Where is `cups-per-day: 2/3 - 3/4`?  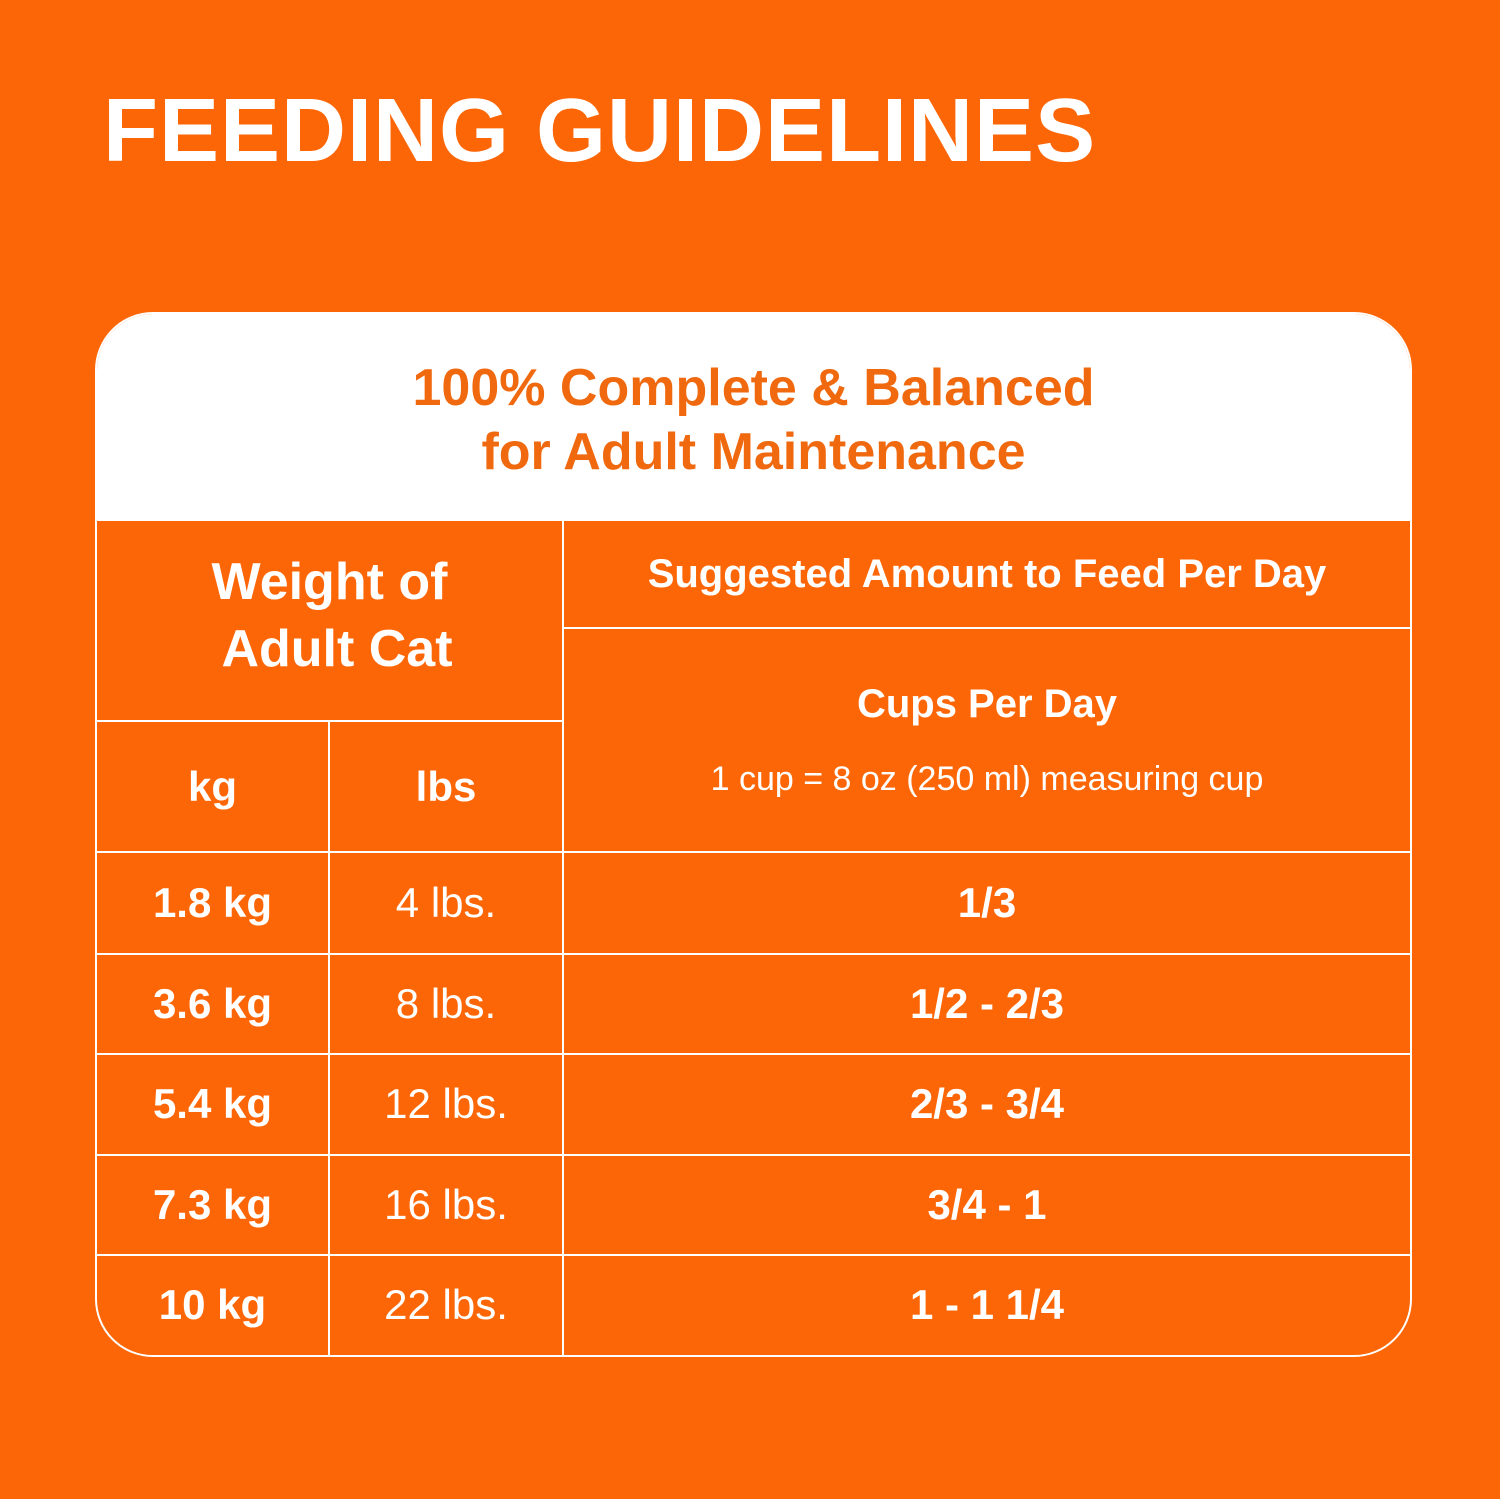 cups-per-day: 2/3 - 3/4 is located at coordinates (987, 1104).